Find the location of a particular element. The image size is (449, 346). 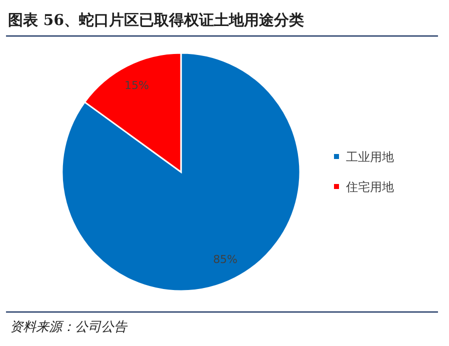

legend-label: 工业用地 is located at coordinates (370, 157).